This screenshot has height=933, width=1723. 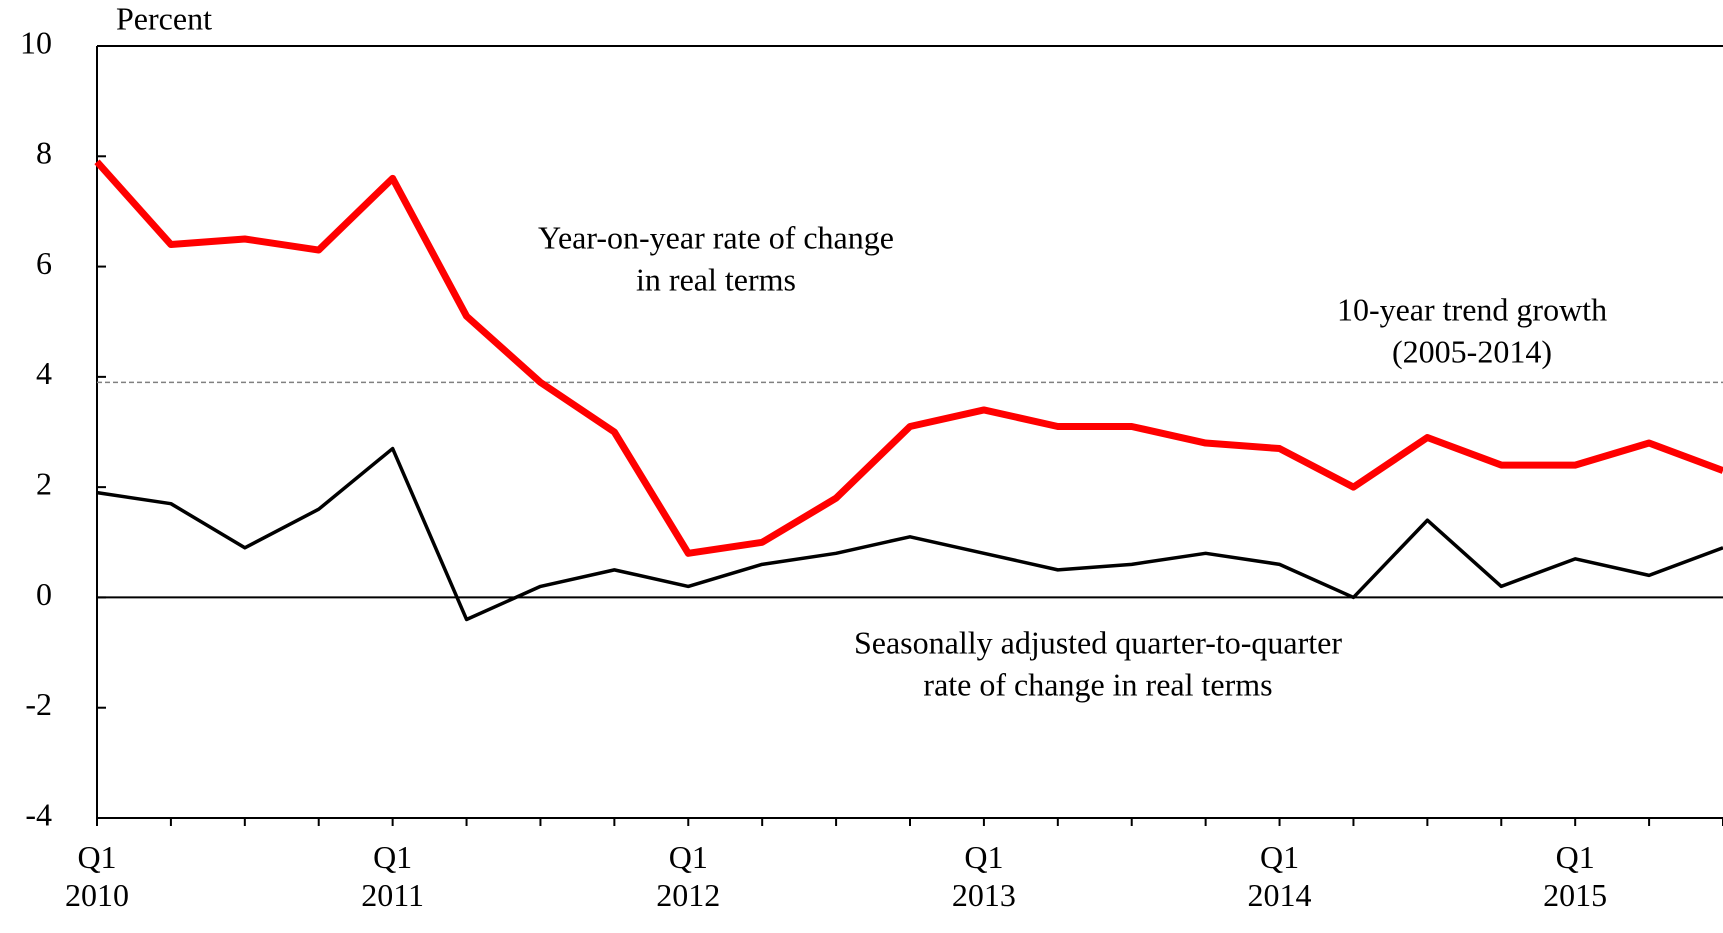 I want to click on x-tick-label: Q1 2012, so click(x=688, y=876).